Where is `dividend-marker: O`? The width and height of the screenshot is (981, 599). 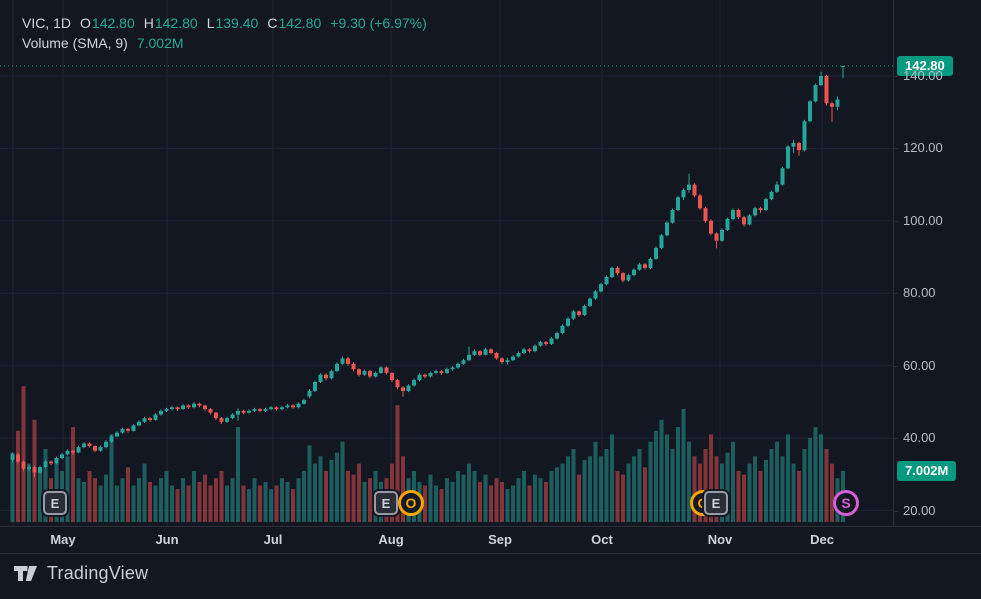
dividend-marker: O is located at coordinates (411, 503).